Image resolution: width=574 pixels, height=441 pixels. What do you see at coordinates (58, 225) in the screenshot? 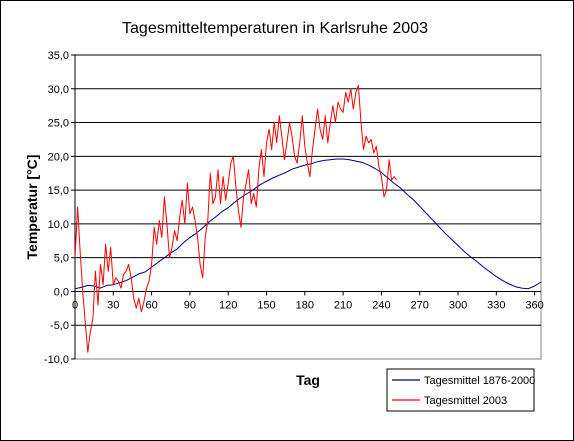
I see `y-tick-label-4: 10,0` at bounding box center [58, 225].